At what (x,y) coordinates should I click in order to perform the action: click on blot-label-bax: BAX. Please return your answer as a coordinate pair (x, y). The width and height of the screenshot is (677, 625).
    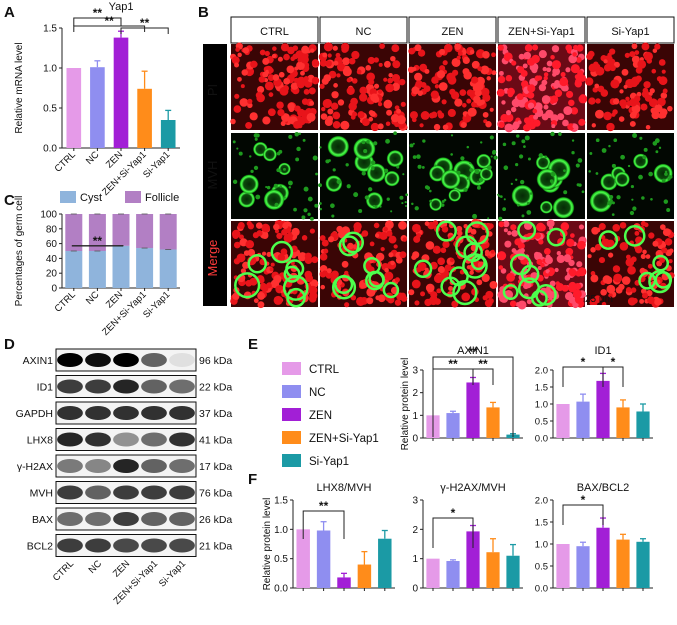
    Looking at the image, I should click on (42, 520).